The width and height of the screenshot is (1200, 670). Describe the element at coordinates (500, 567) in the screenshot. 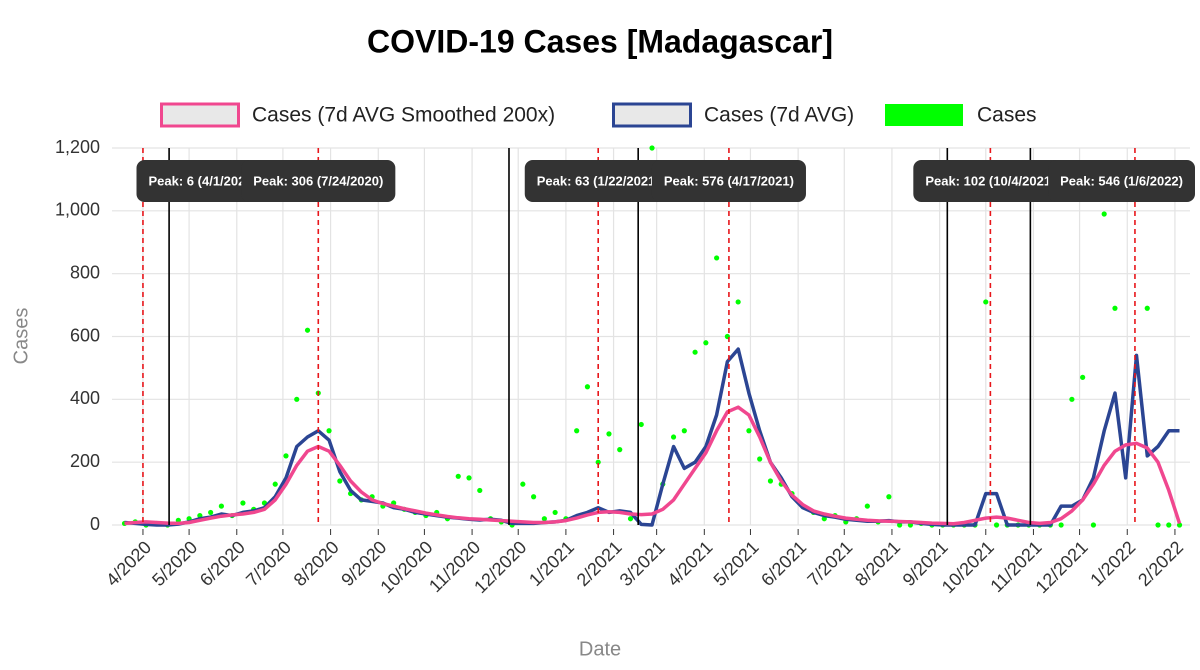

I see `x-tick-label: 12/2020` at that location.